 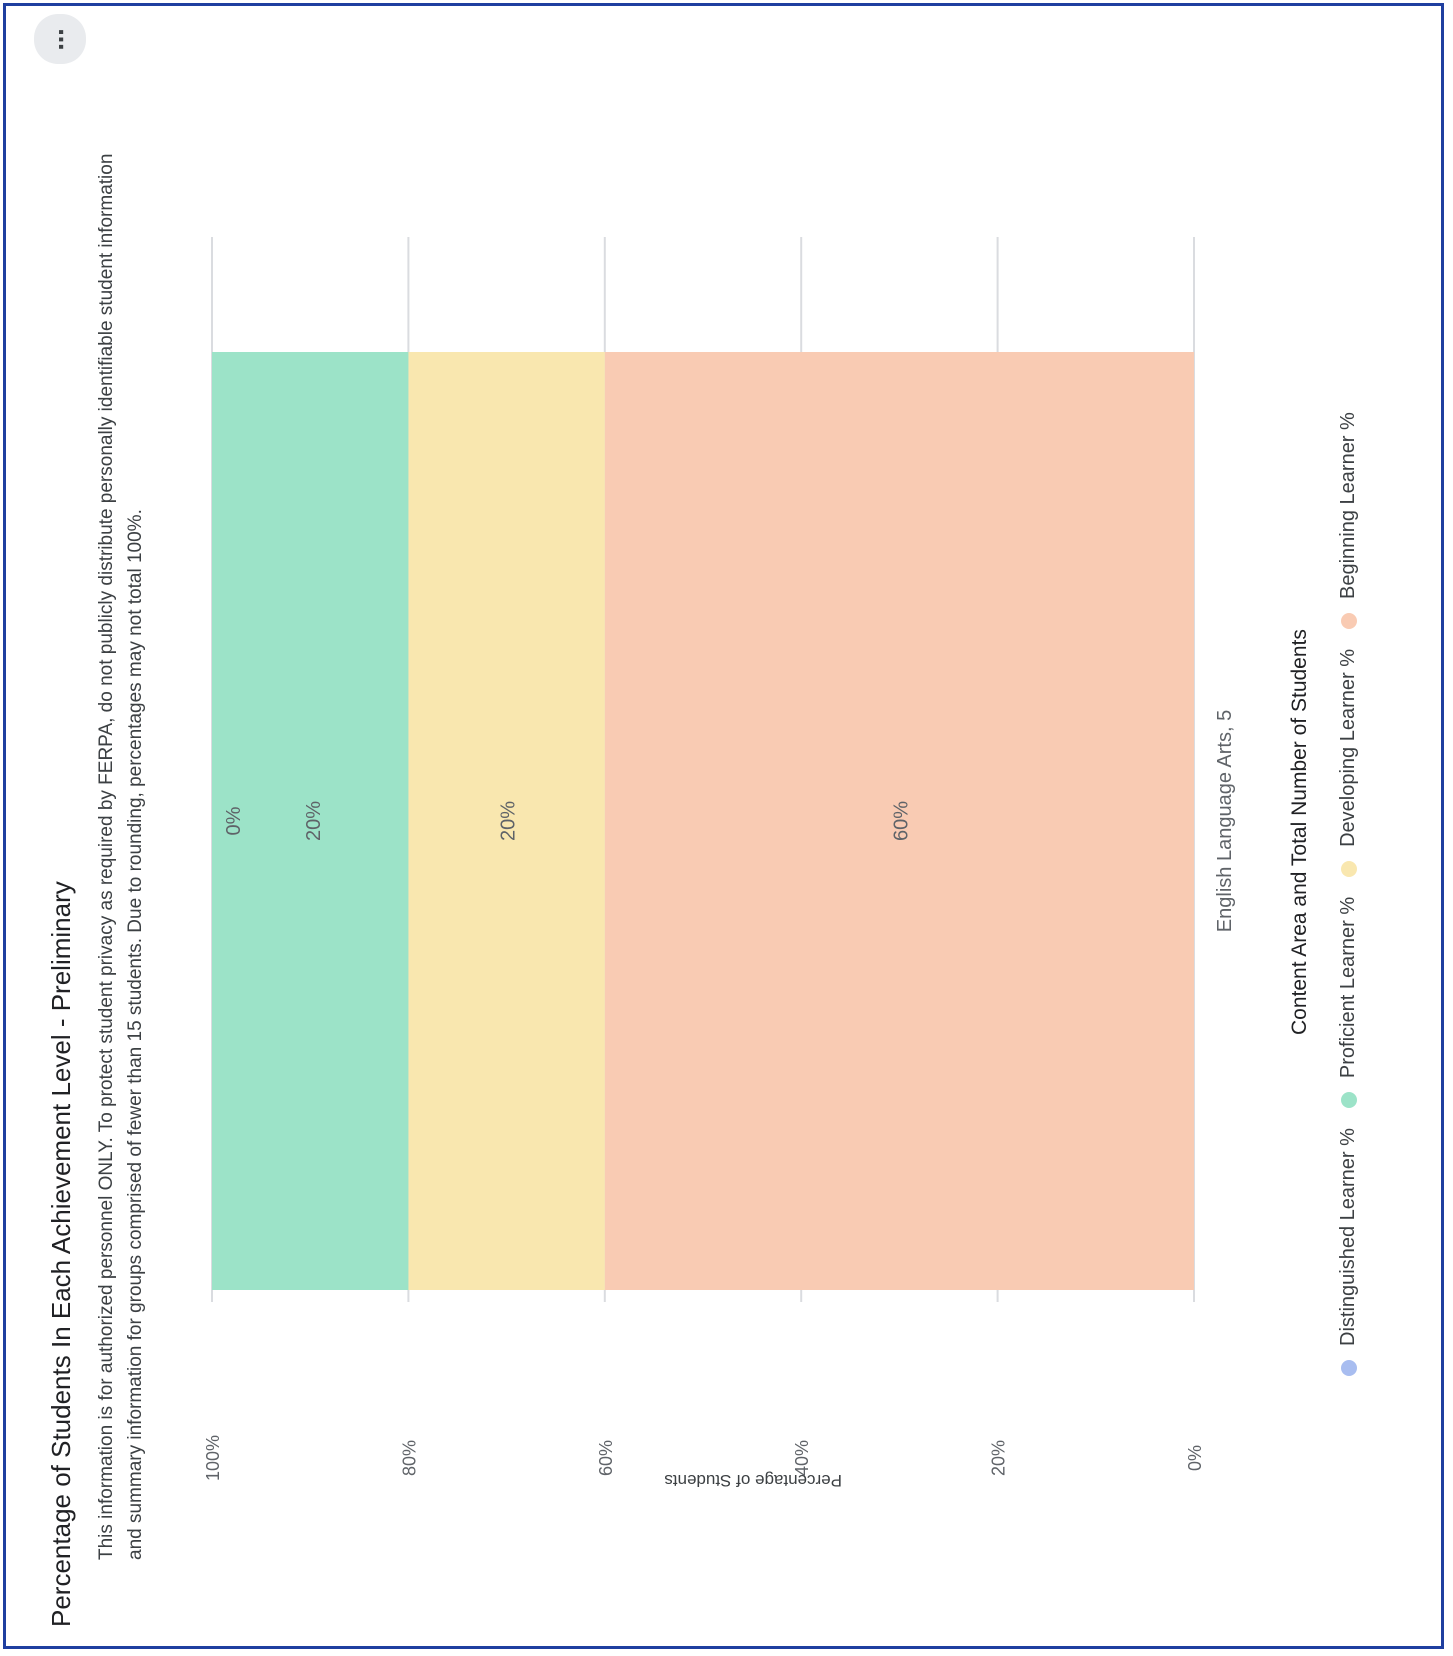 What do you see at coordinates (60, 39) in the screenshot?
I see `more-options-button: ⋯` at bounding box center [60, 39].